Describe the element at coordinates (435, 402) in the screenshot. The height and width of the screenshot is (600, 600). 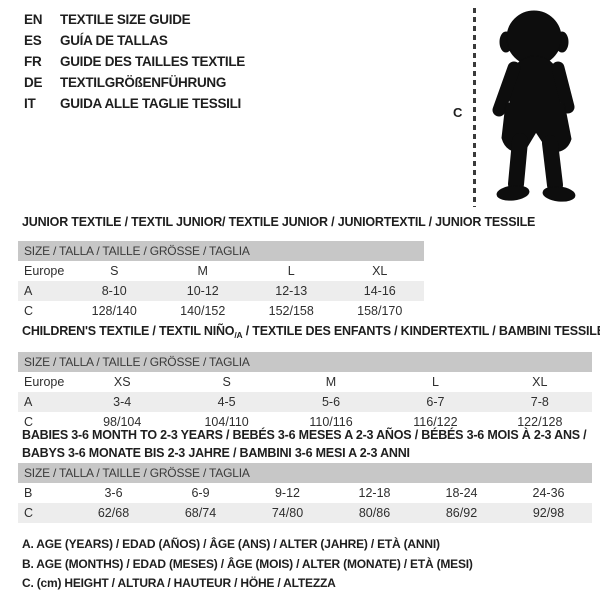
I see `table-cell: 6-7` at that location.